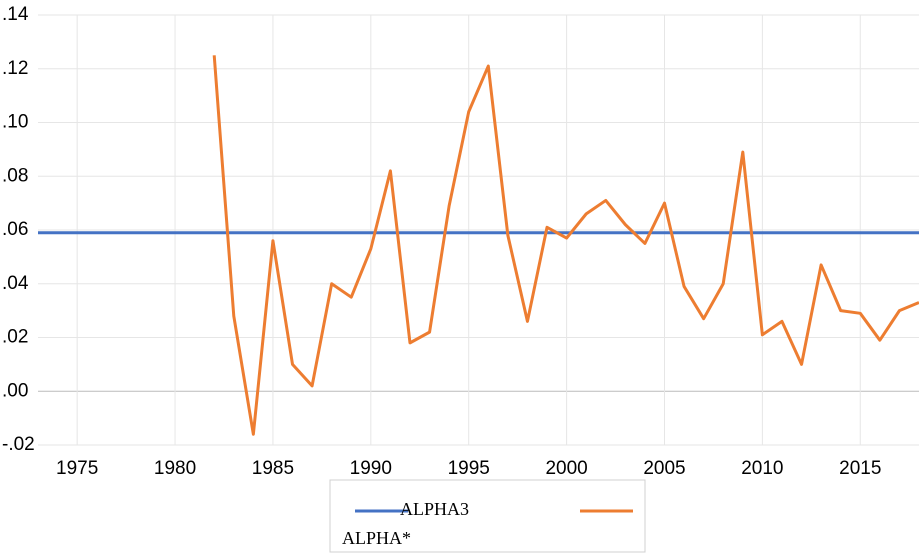 This screenshot has height=554, width=919. Describe the element at coordinates (487, 516) in the screenshot. I see `legend-box` at that location.